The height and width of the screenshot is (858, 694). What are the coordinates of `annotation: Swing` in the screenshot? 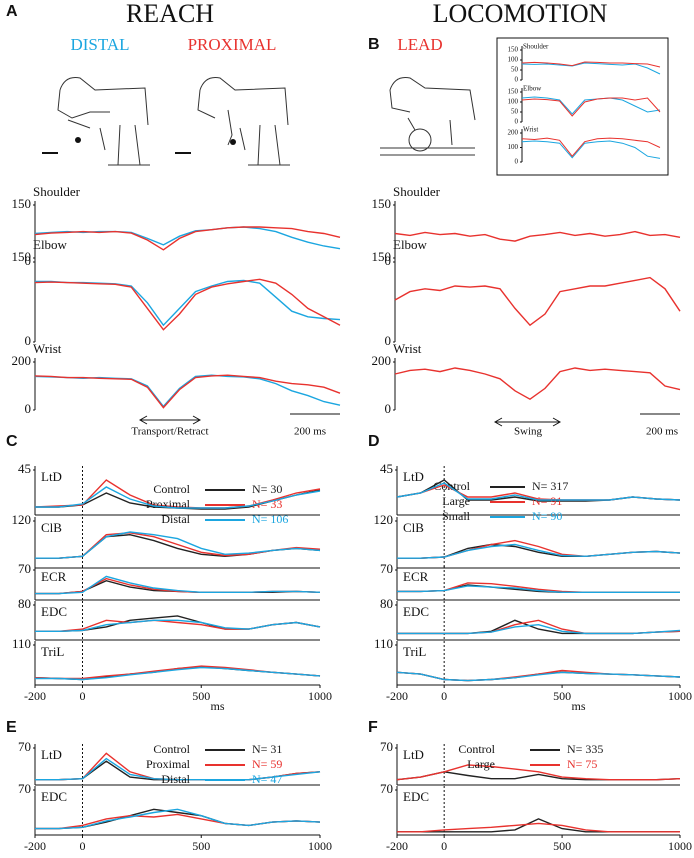 It's located at (528, 432).